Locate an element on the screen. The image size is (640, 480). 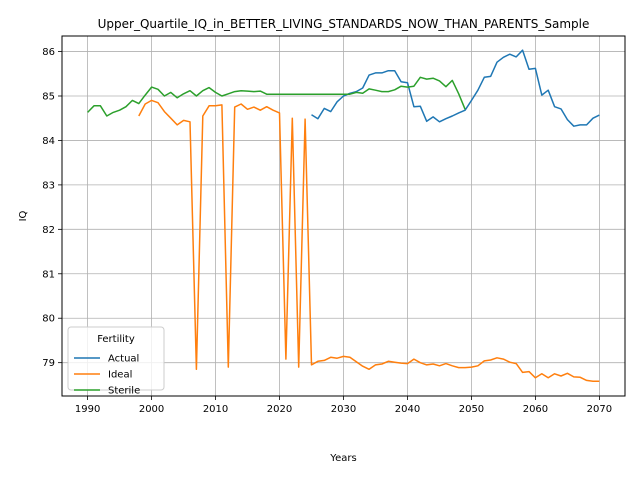
legend-label-sterile: Sterile is located at coordinates (124, 391).